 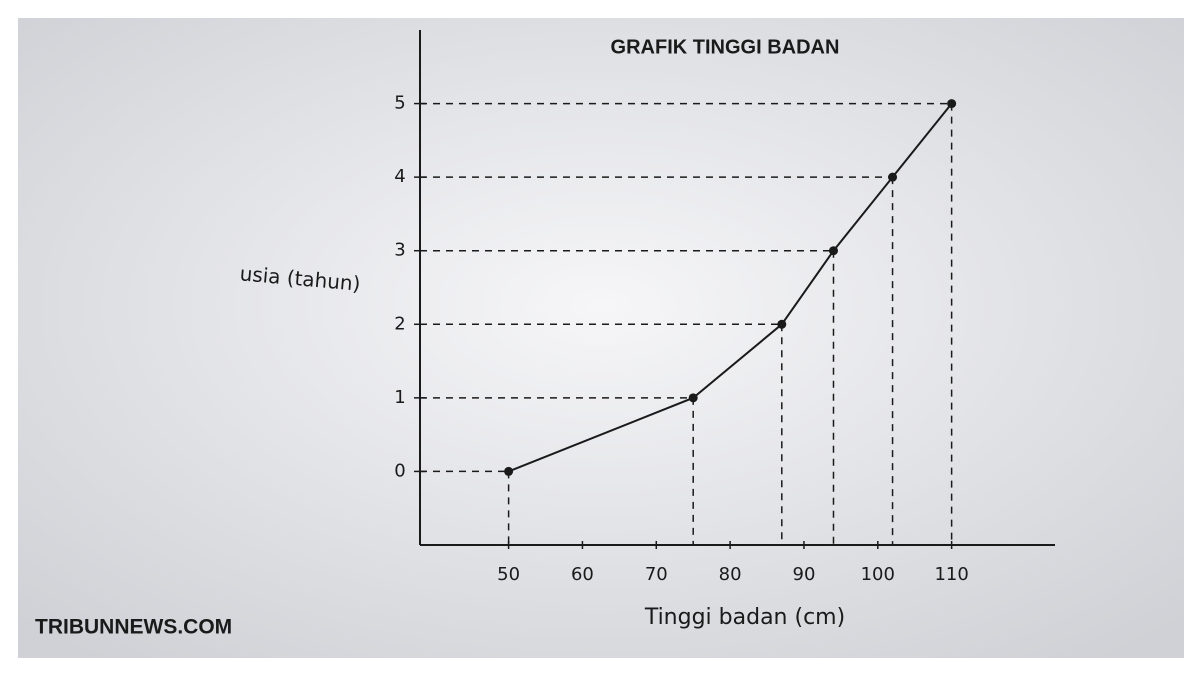 I want to click on y-tick-label: 2, so click(x=399, y=323).